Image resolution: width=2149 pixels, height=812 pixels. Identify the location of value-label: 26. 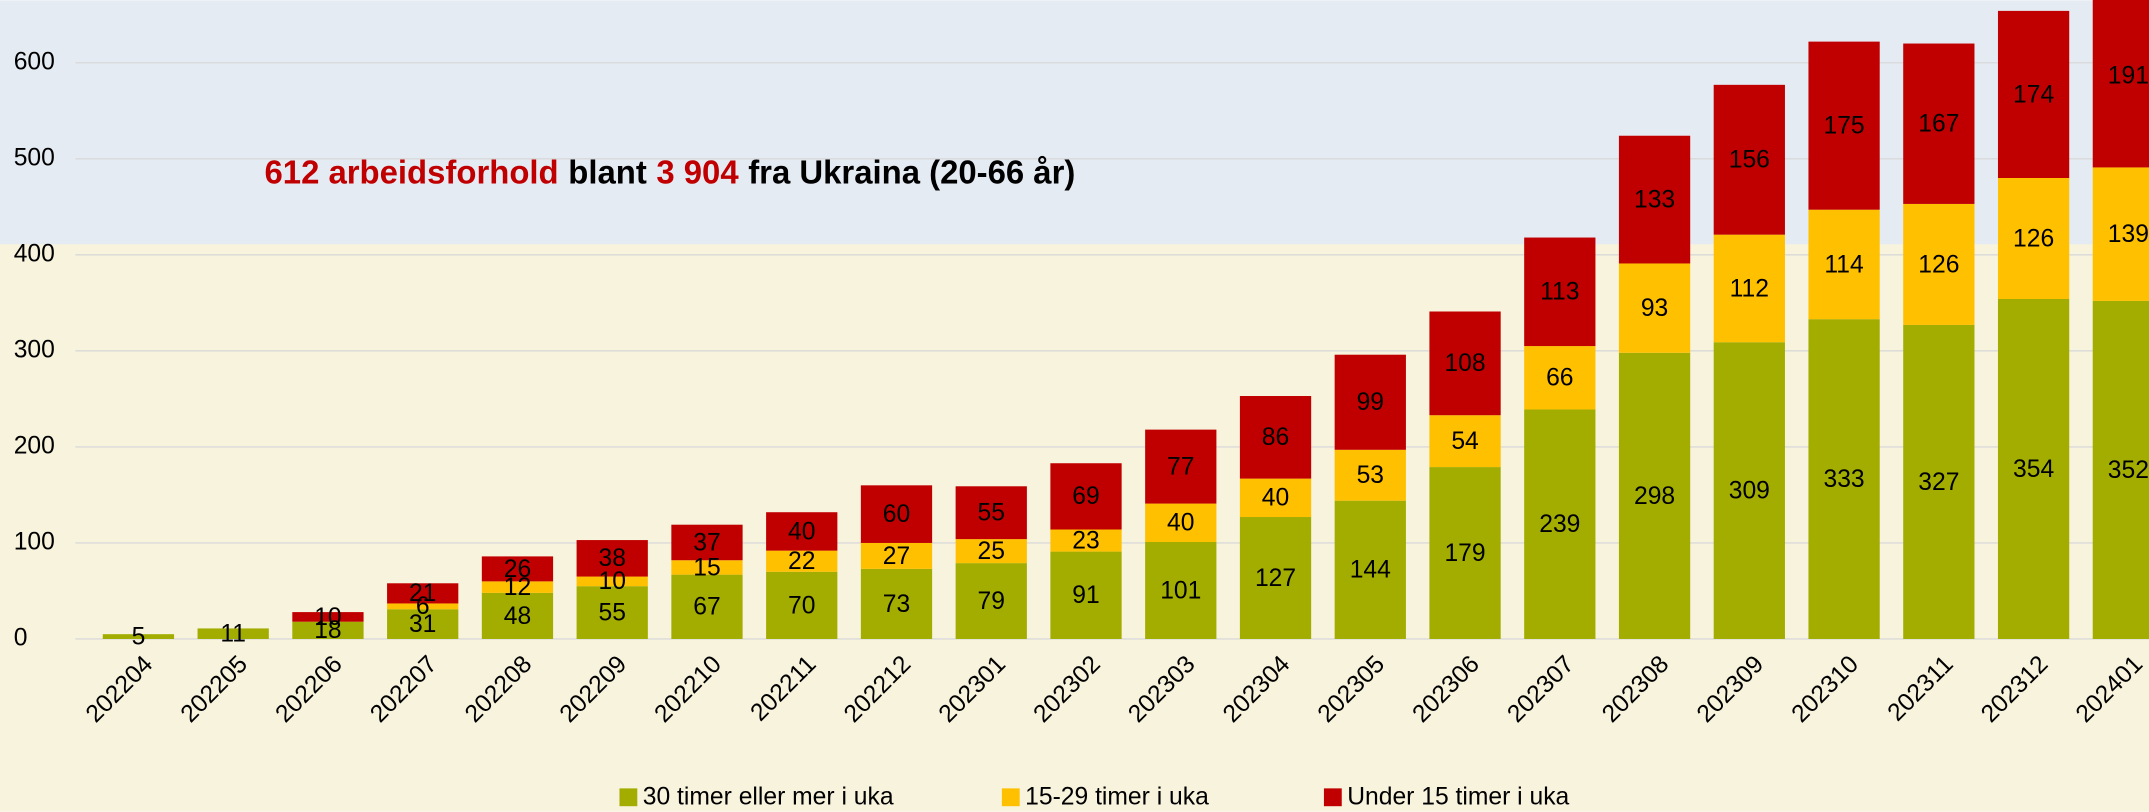
(517, 569).